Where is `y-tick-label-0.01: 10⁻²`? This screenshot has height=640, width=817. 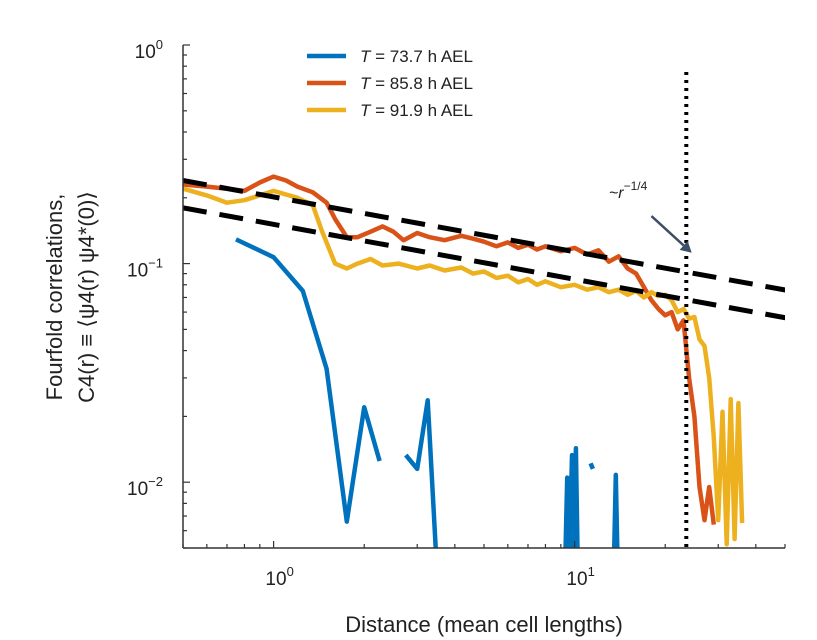
y-tick-label-0.01: 10⁻² is located at coordinates (145, 487).